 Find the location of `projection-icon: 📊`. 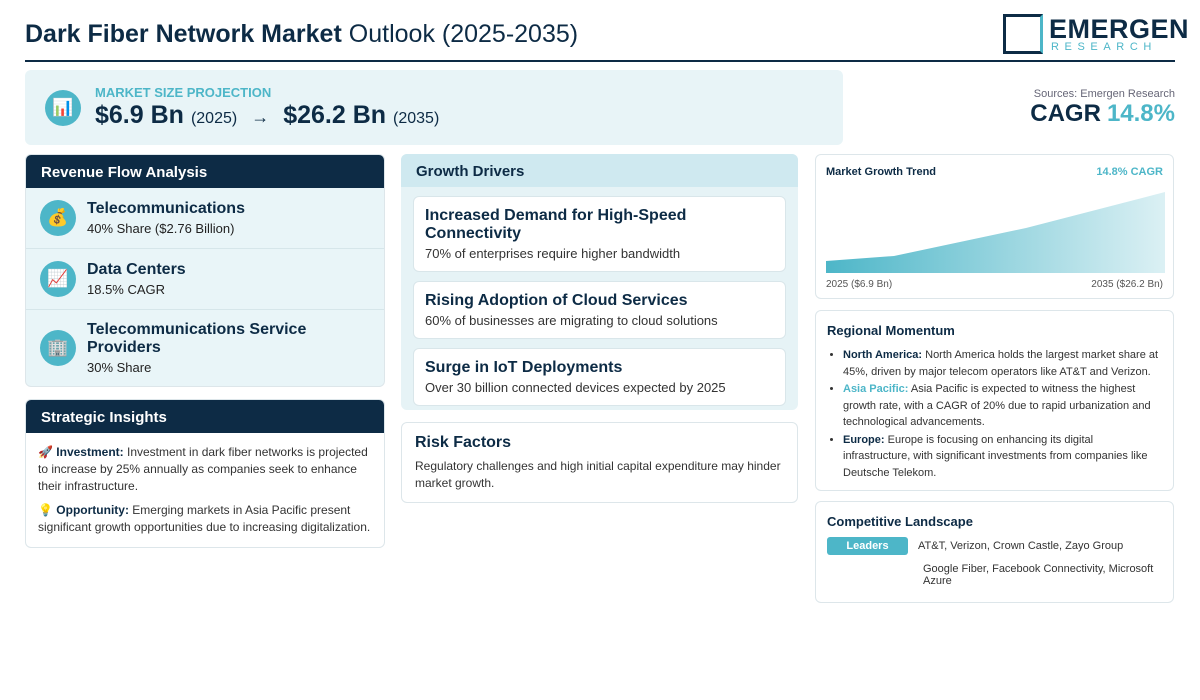

projection-icon: 📊 is located at coordinates (63, 108).